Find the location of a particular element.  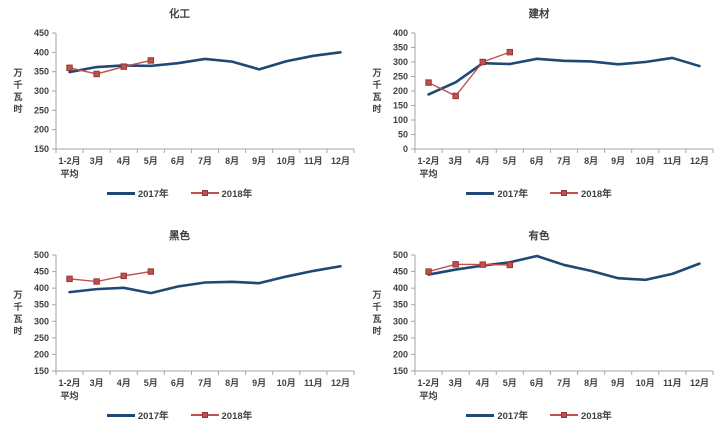

y-tick-label: 150 is located at coordinates (40, 371).